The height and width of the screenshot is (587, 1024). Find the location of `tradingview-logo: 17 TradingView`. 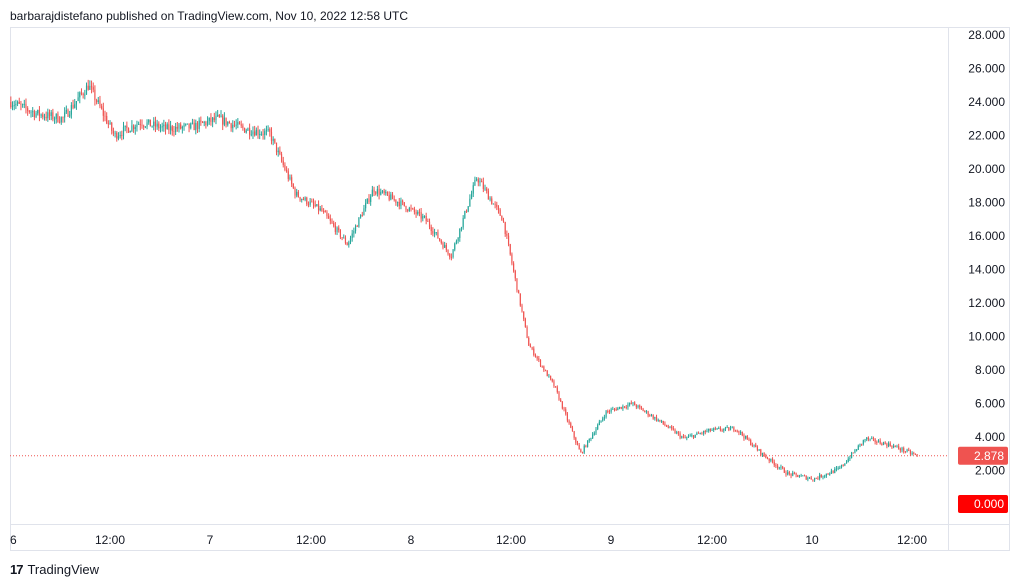

tradingview-logo: 17 TradingView is located at coordinates (54, 569).